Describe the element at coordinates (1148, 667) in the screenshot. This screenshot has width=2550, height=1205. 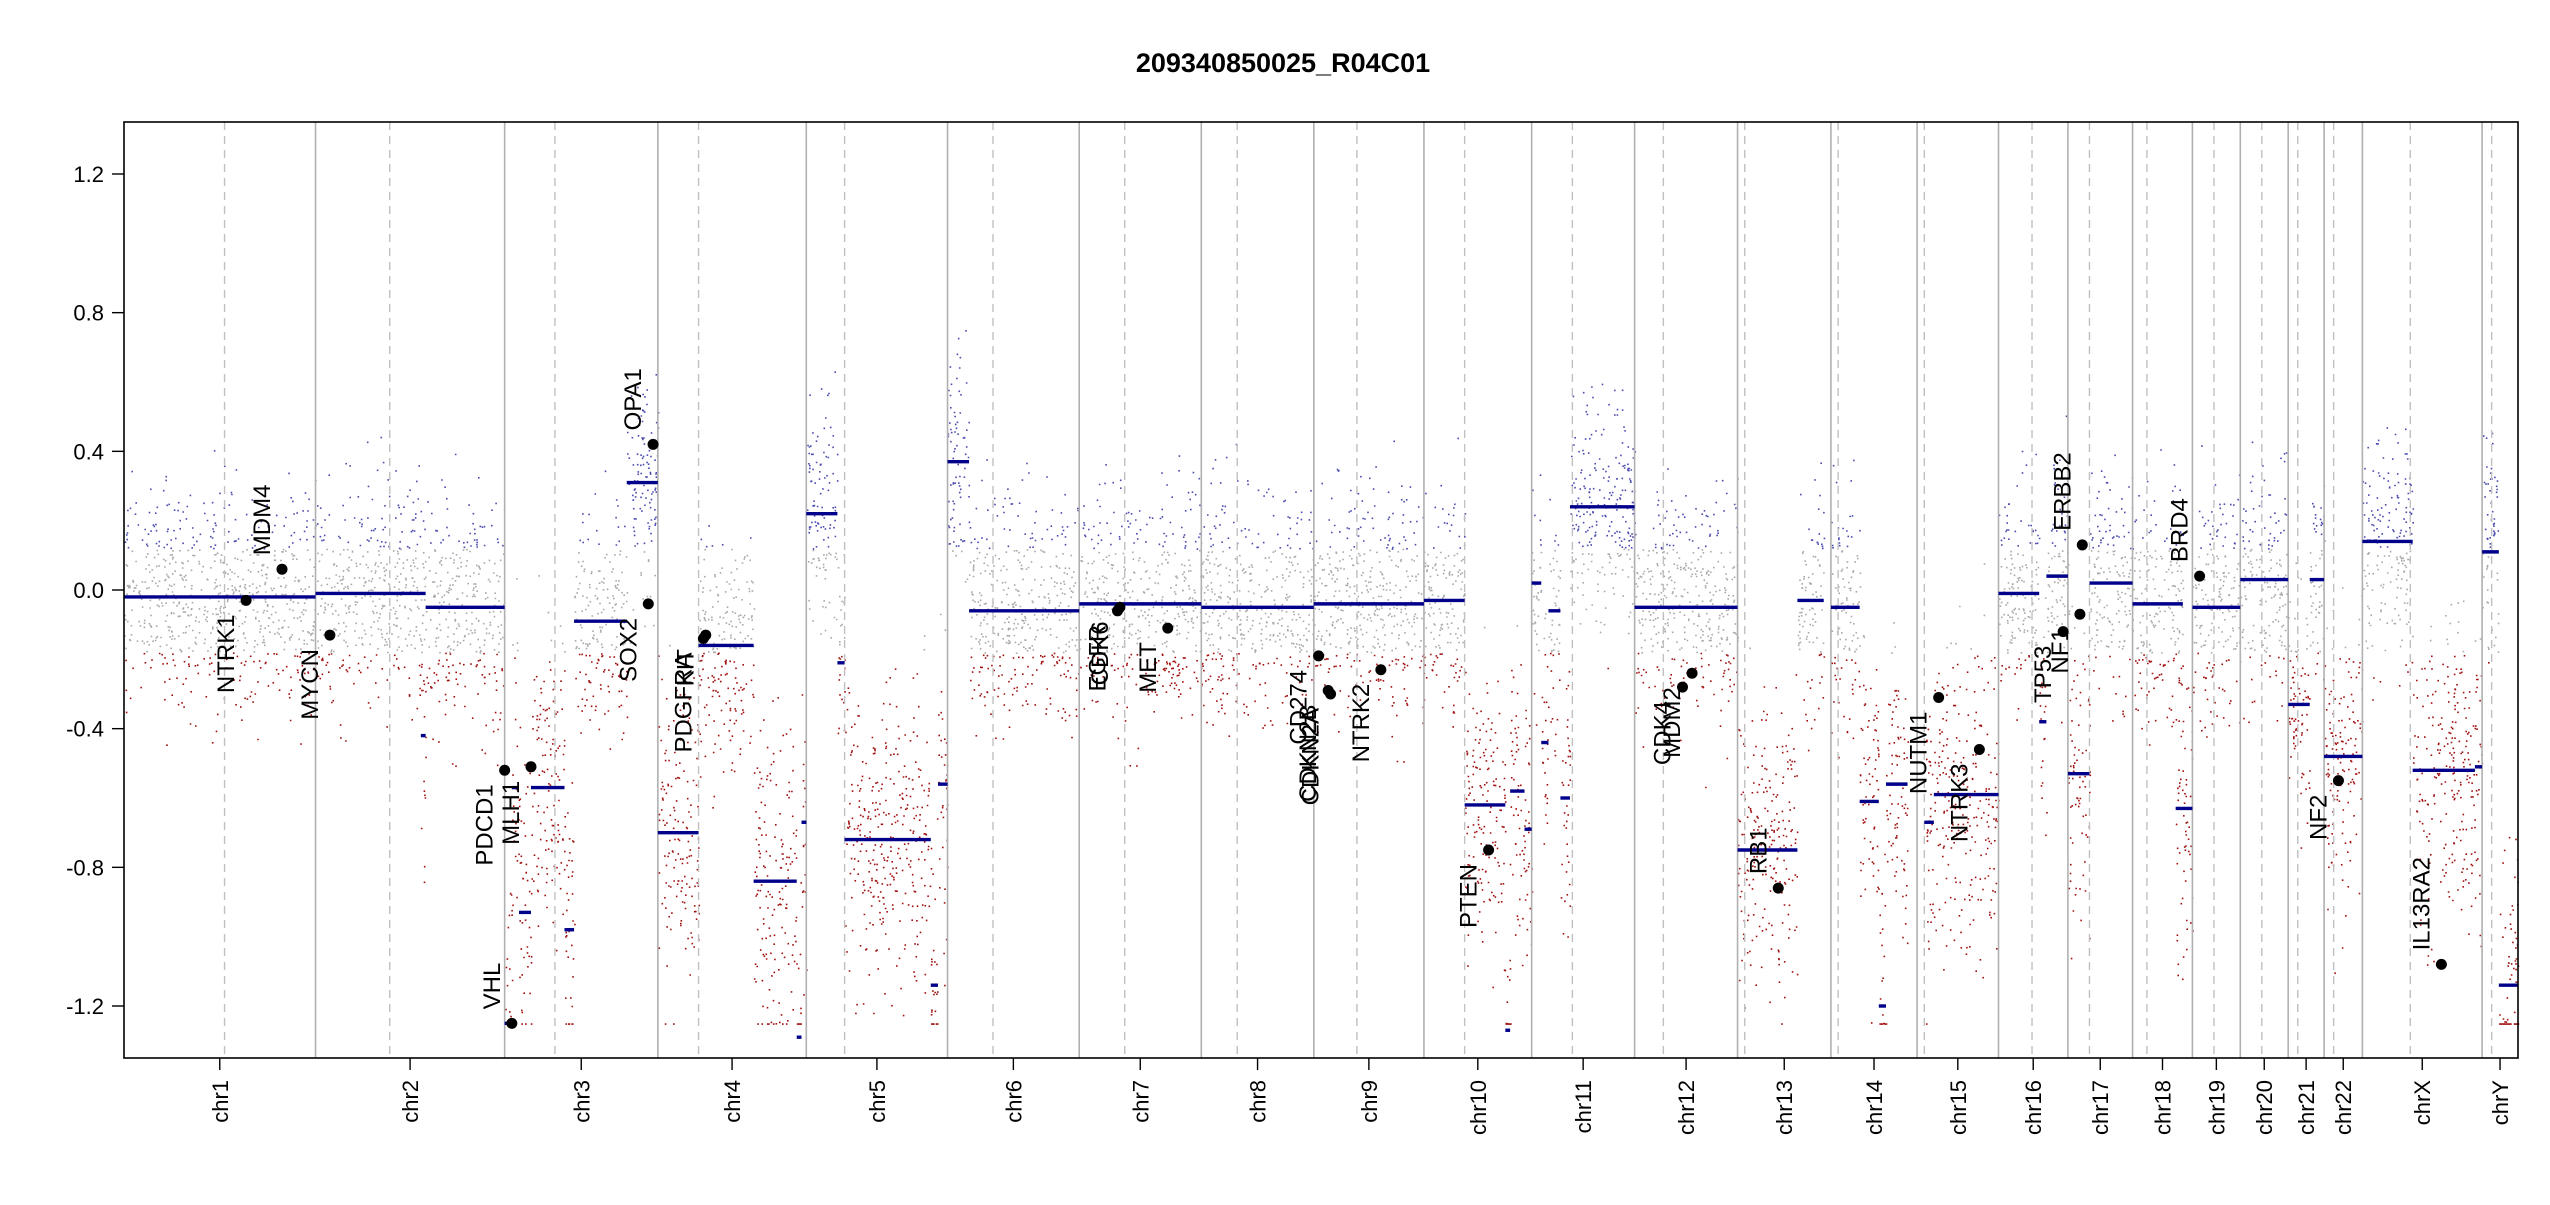
I see `gene-label: MET` at that location.